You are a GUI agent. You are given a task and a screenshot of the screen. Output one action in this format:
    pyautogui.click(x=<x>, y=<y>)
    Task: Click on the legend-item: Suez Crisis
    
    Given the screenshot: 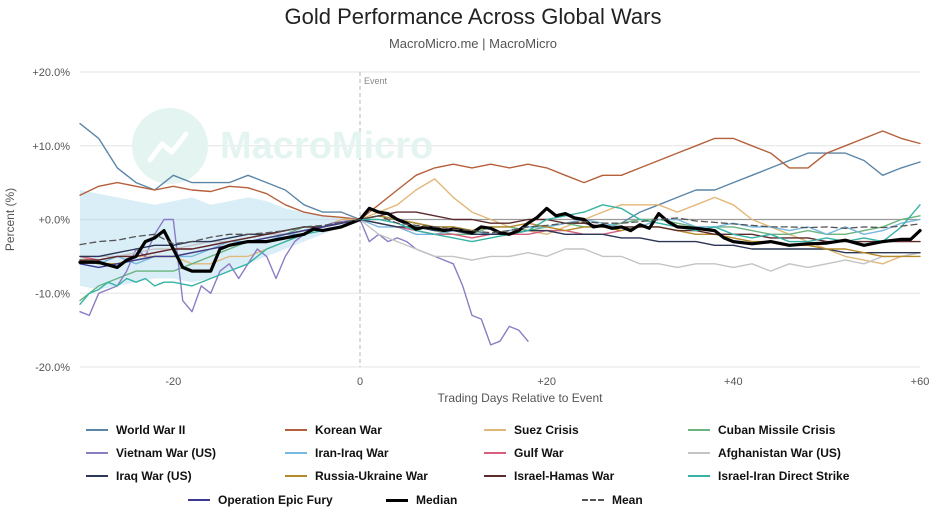 What is the action you would take?
    pyautogui.click(x=531, y=430)
    